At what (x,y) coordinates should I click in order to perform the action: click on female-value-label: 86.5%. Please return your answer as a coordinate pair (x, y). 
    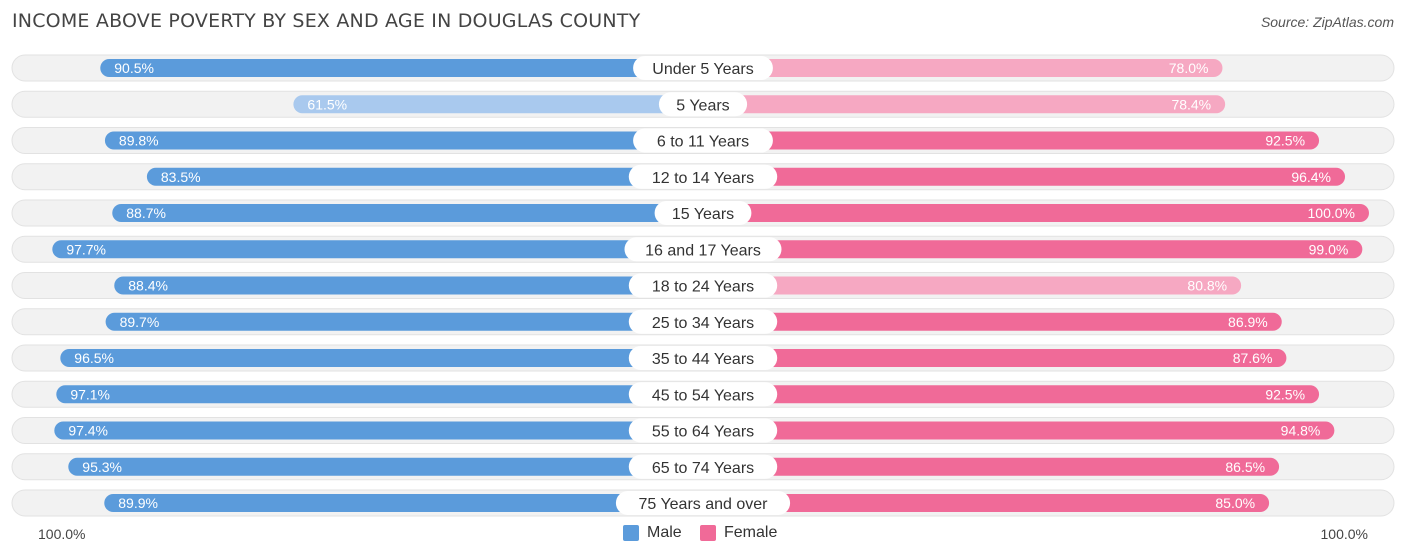
    Looking at the image, I should click on (1245, 467).